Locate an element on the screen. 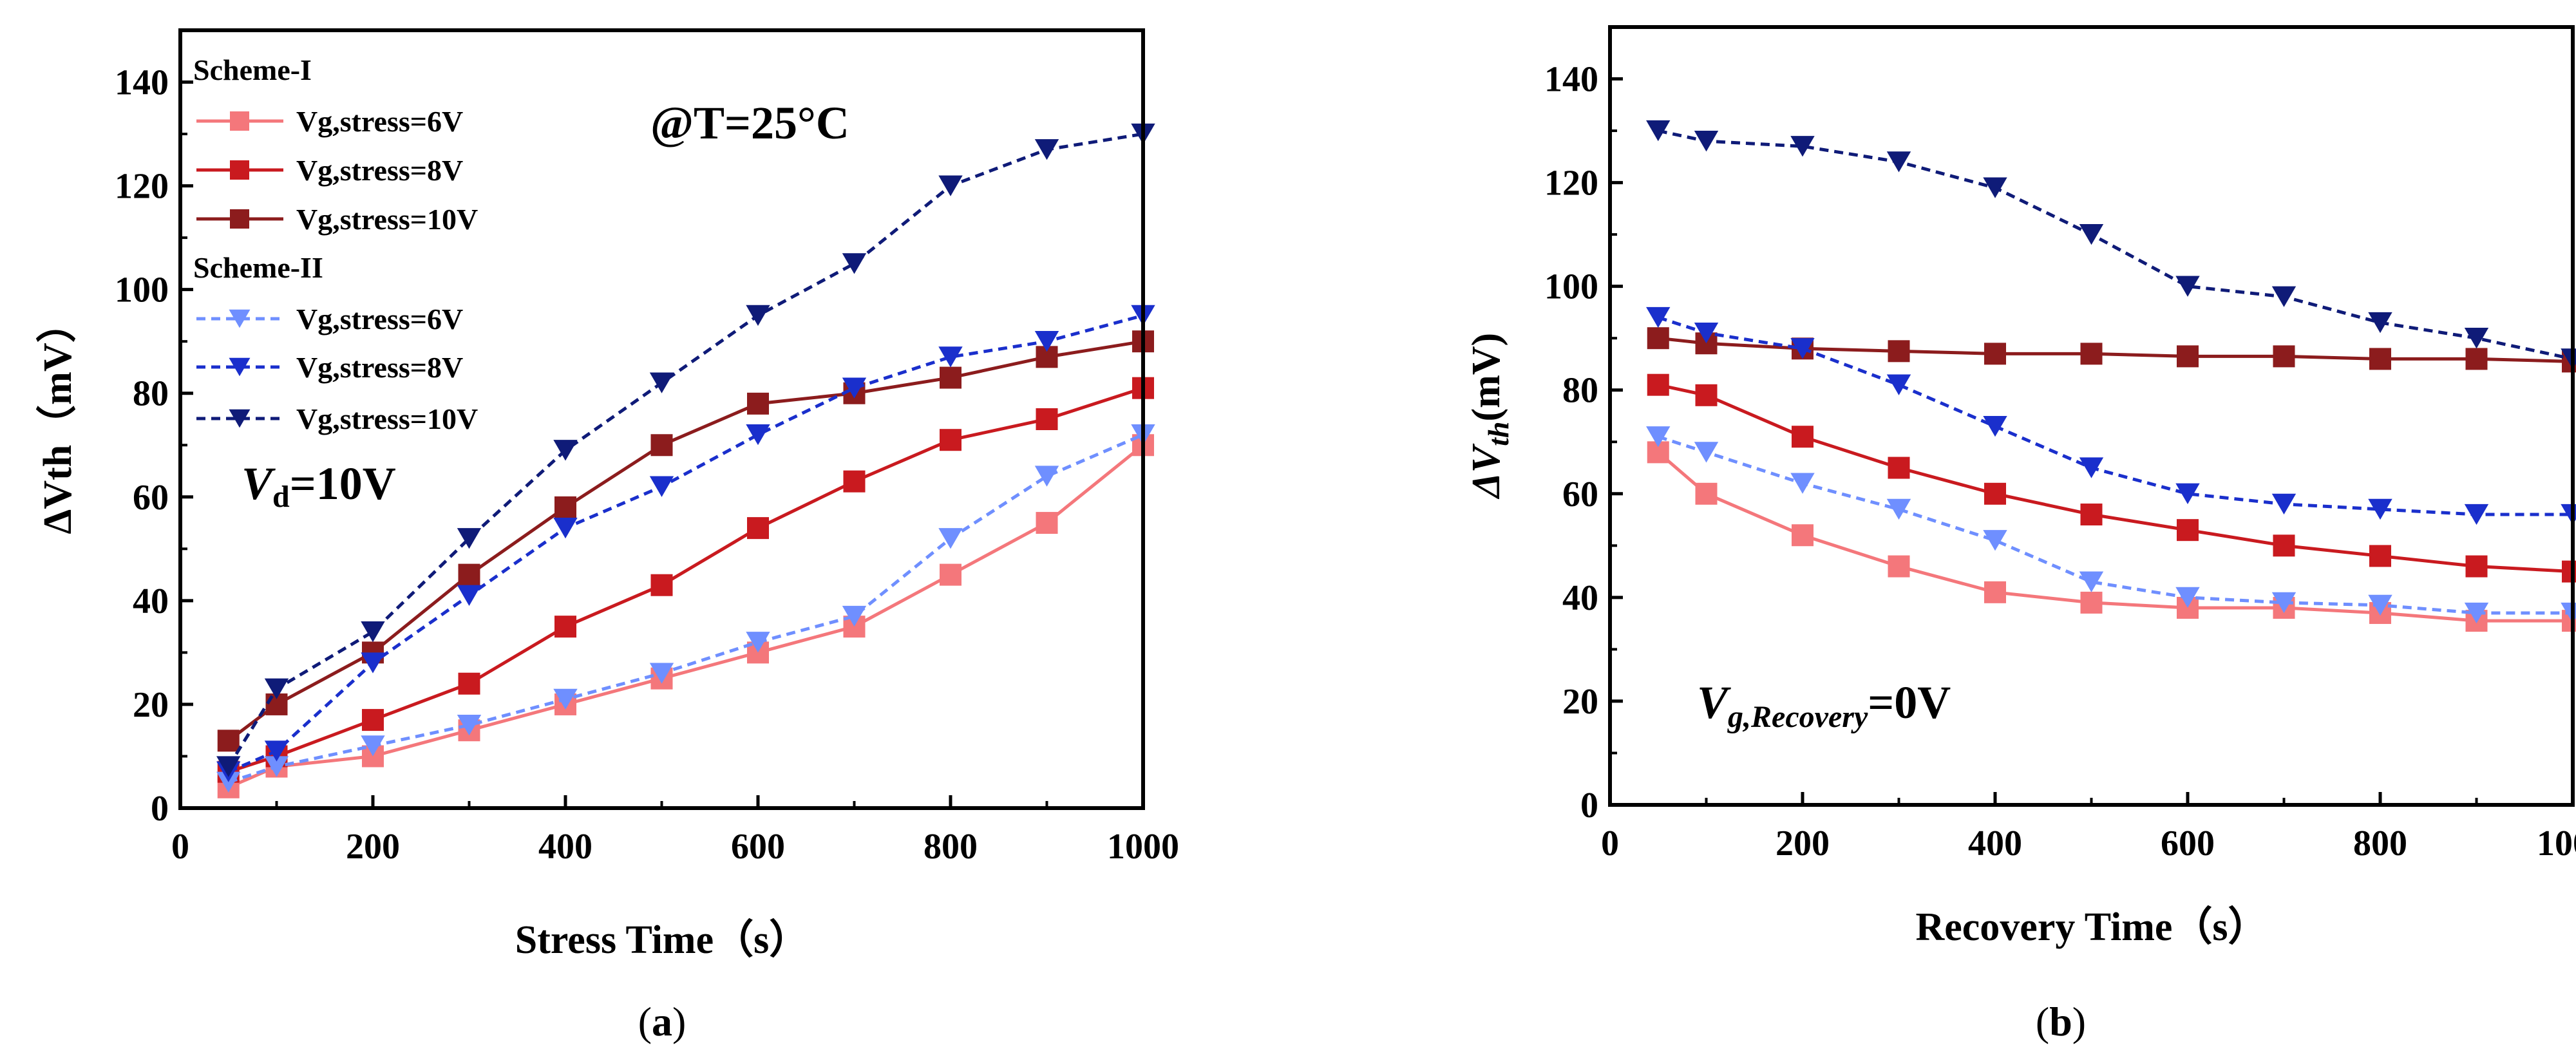 The image size is (2576, 1056). legend-group-title: Scheme-II is located at coordinates (258, 267).